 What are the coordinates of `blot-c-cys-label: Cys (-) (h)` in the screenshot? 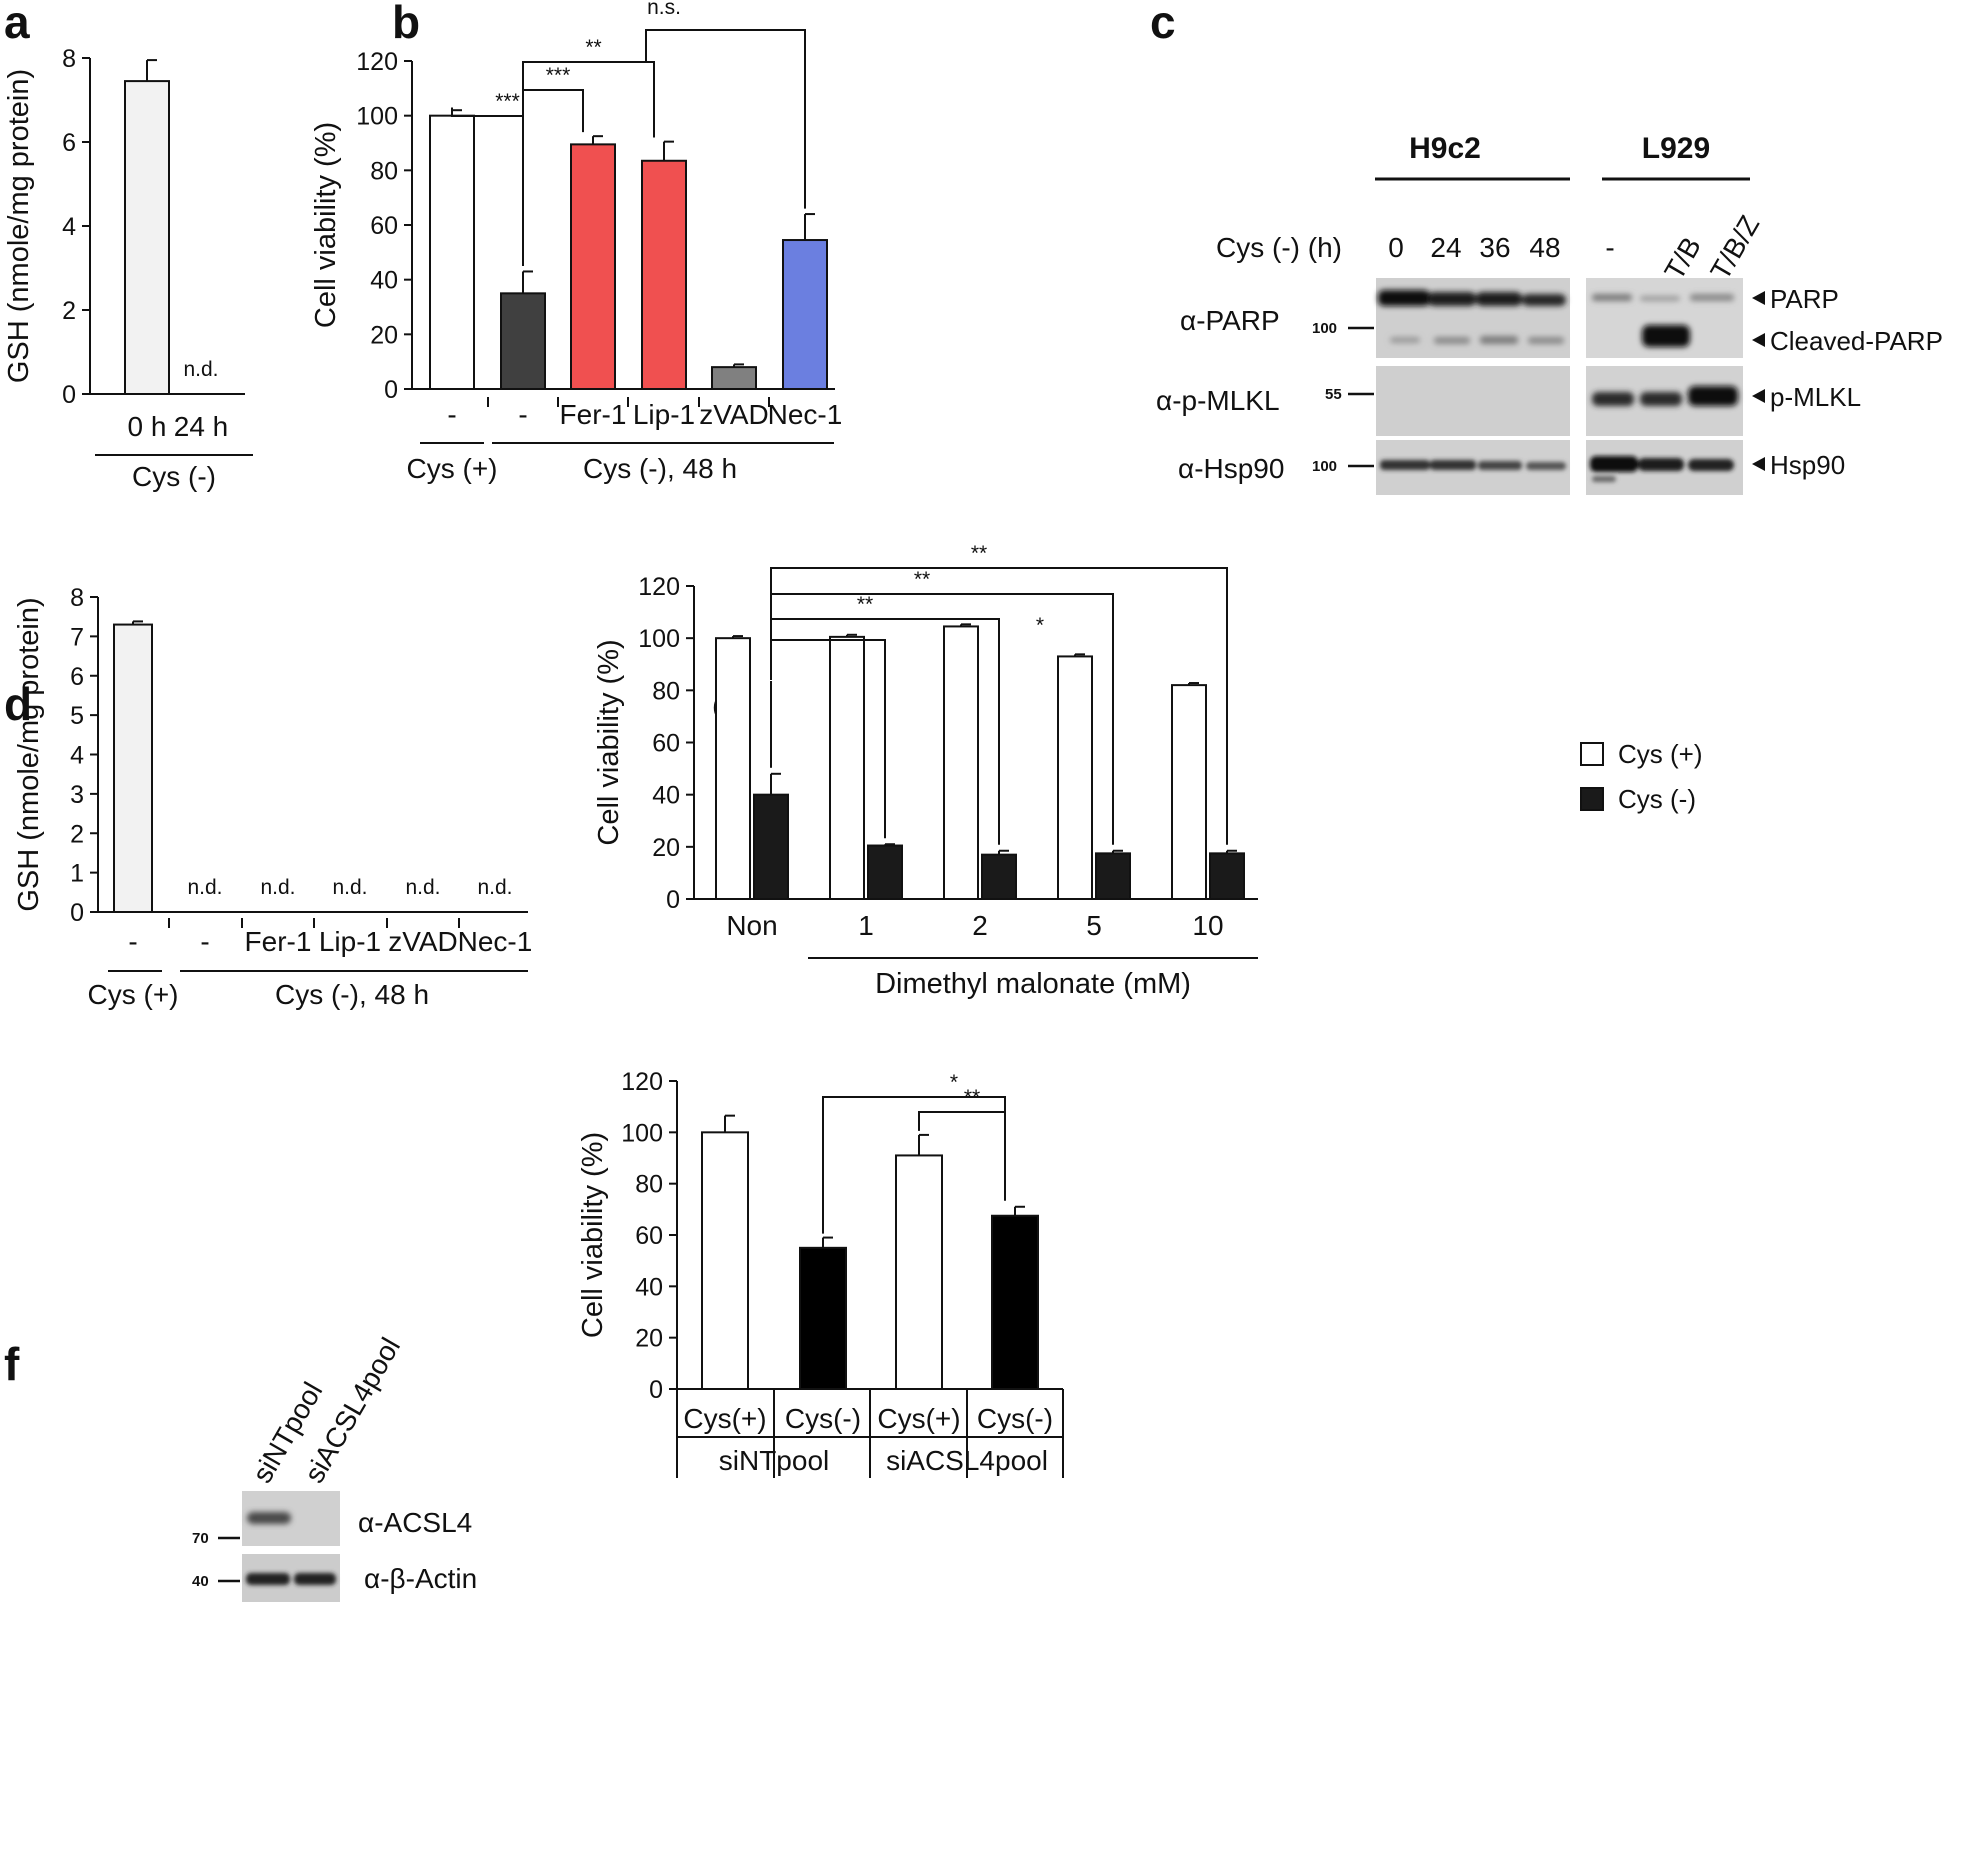 It's located at (1279, 247).